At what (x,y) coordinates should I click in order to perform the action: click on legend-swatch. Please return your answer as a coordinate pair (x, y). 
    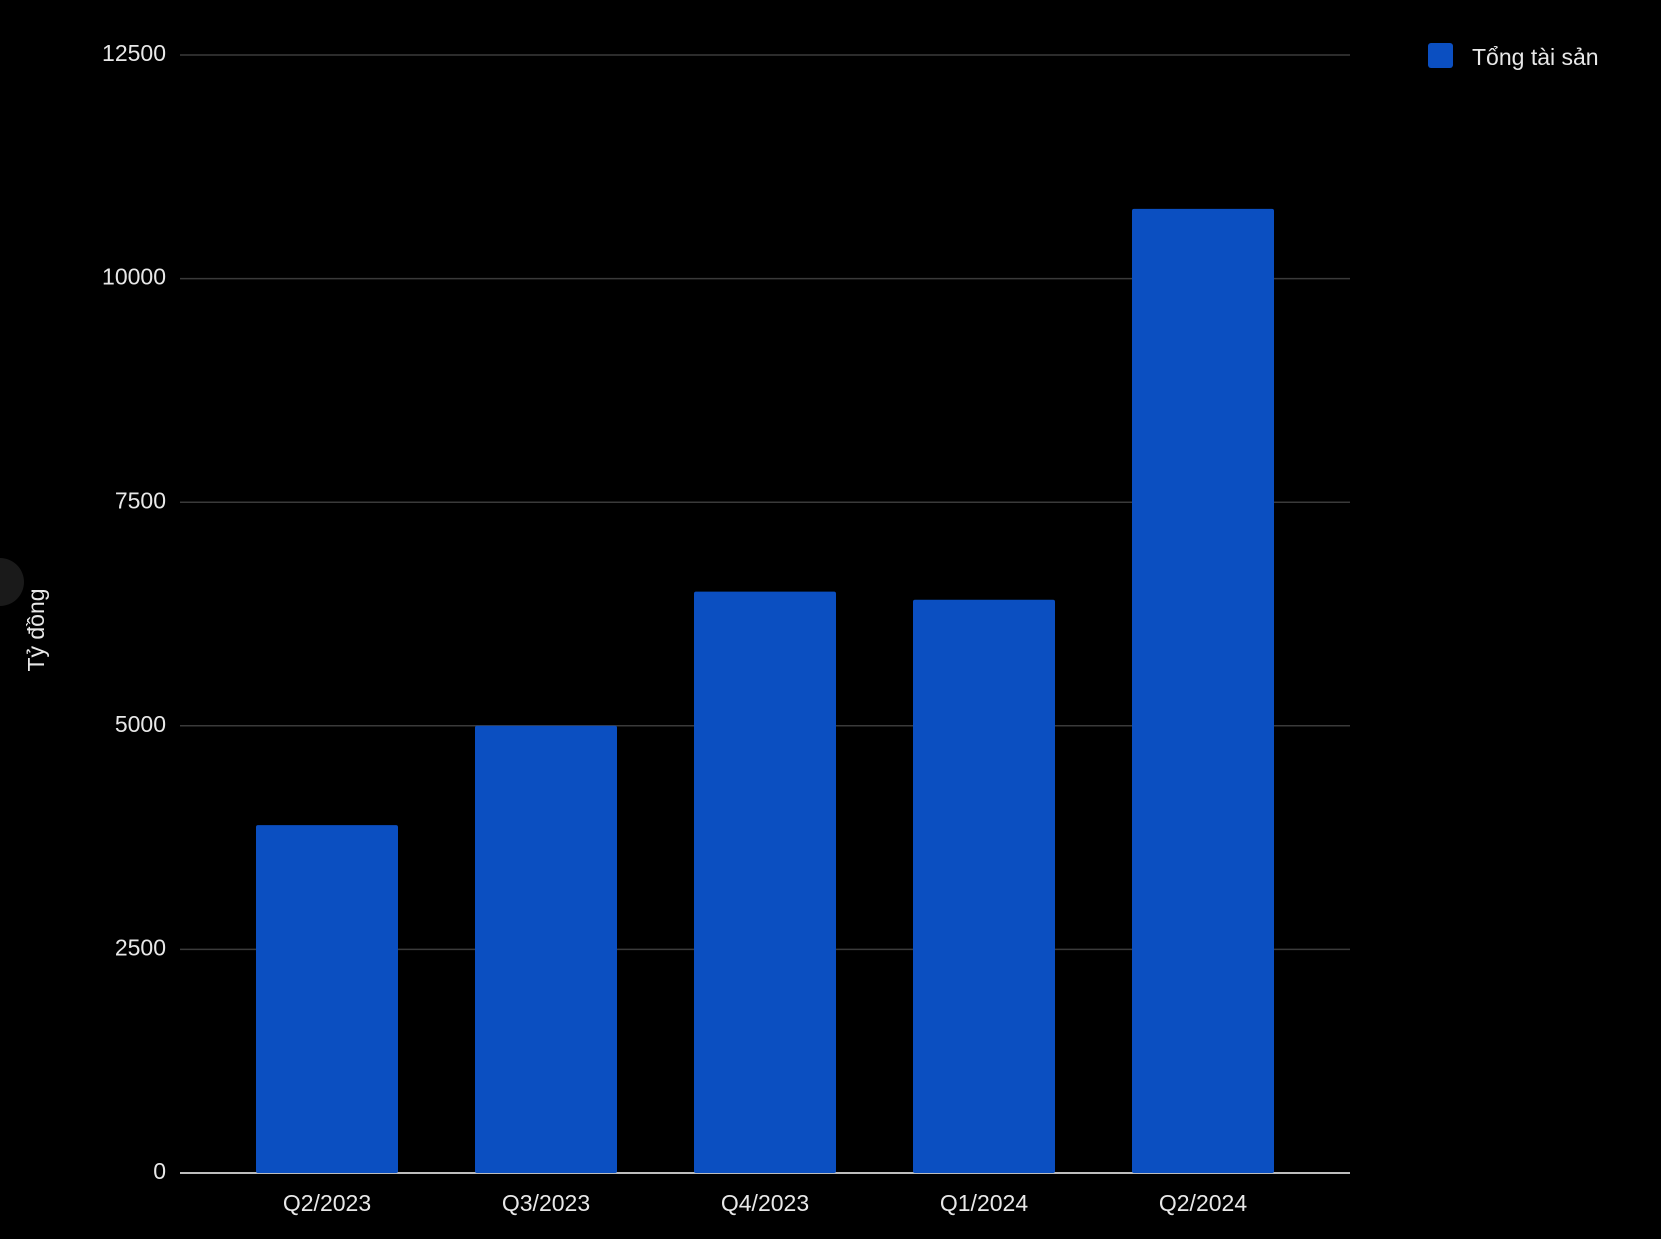
    Looking at the image, I should click on (1440, 55).